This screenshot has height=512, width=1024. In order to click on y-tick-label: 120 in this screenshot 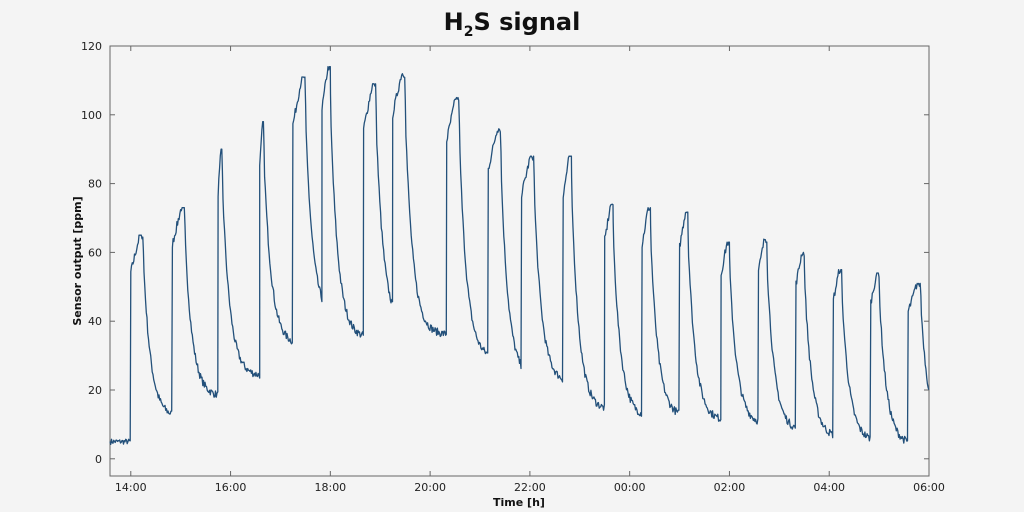, I will do `click(91, 46)`.